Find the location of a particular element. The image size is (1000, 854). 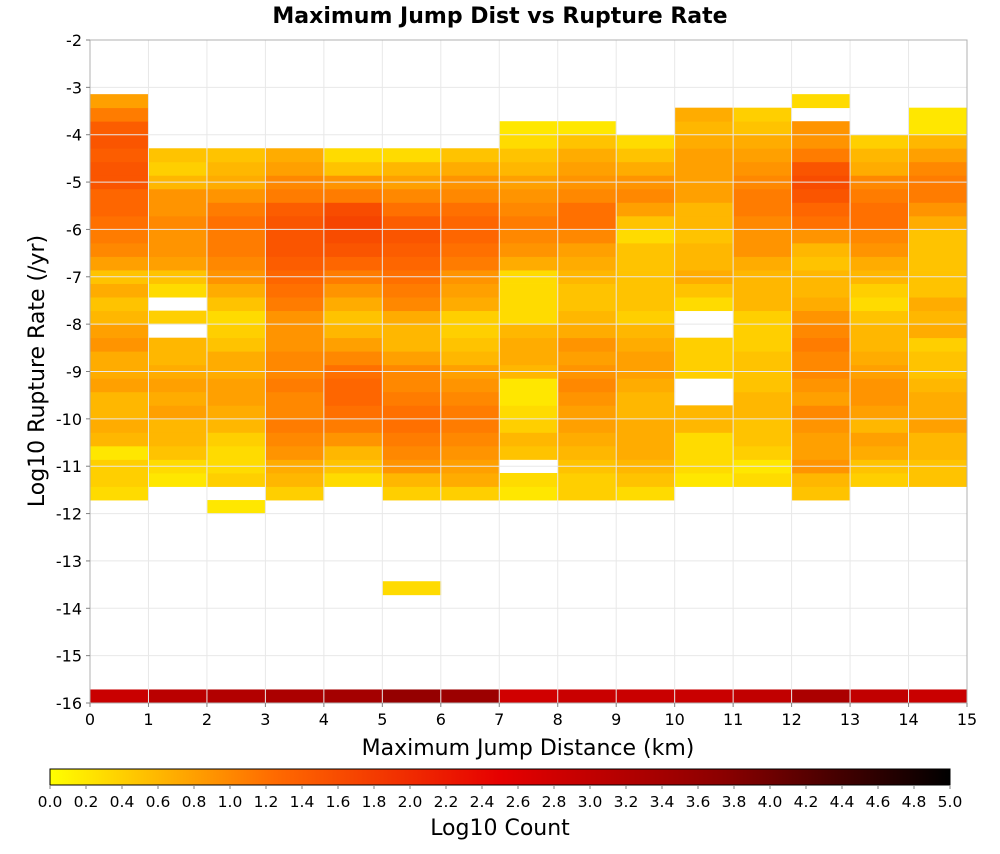

colorbar-tick-label: 3.0 is located at coordinates (590, 802).